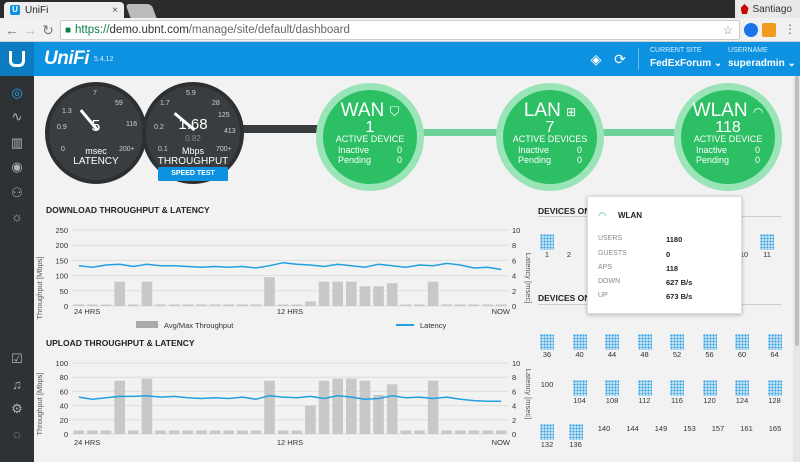 The image size is (800, 462). I want to click on profile-button: Santiago, so click(767, 9).